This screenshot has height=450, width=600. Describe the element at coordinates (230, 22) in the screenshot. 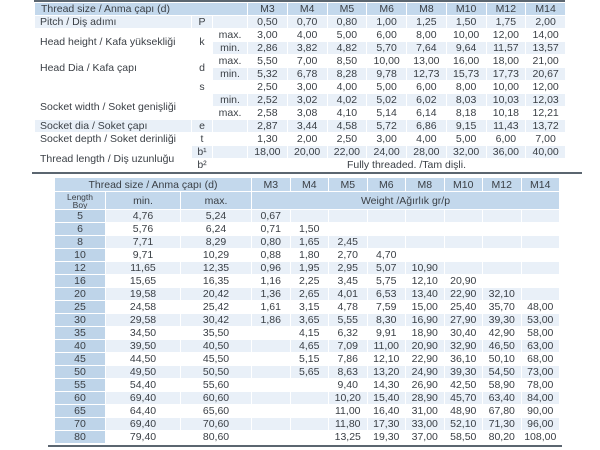

I see `row-qualifier` at that location.